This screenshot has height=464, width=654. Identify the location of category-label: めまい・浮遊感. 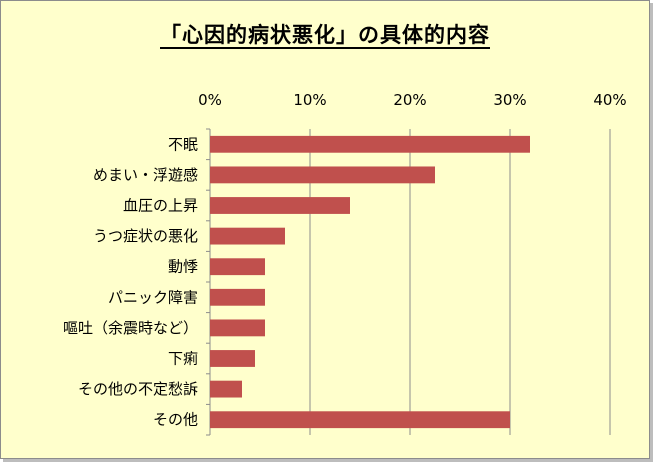
(145, 175).